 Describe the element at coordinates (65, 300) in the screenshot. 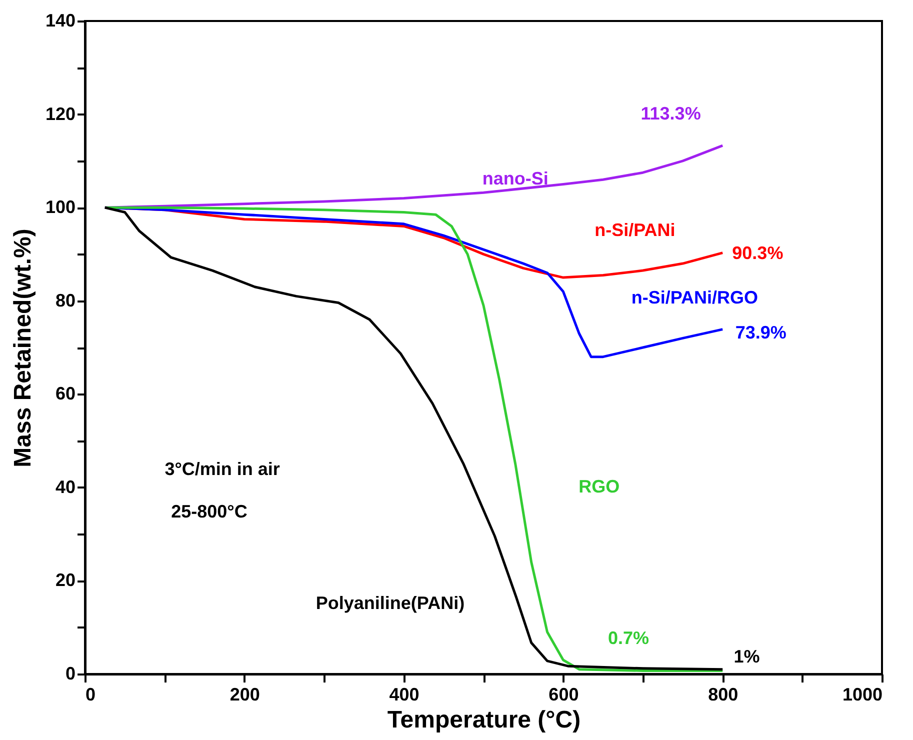

I see `y-tick-label: 80` at that location.